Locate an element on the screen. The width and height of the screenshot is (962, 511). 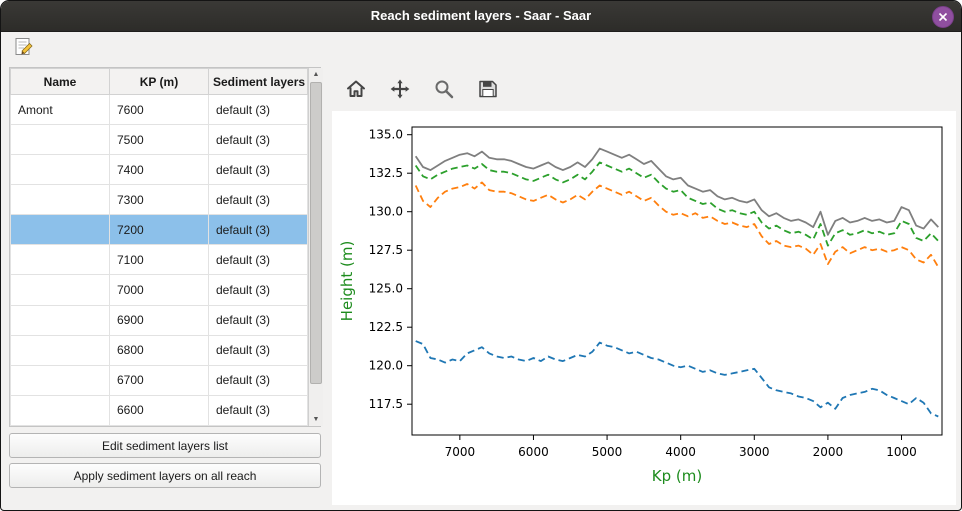
svg-text: 132.5 is located at coordinates (386, 173).